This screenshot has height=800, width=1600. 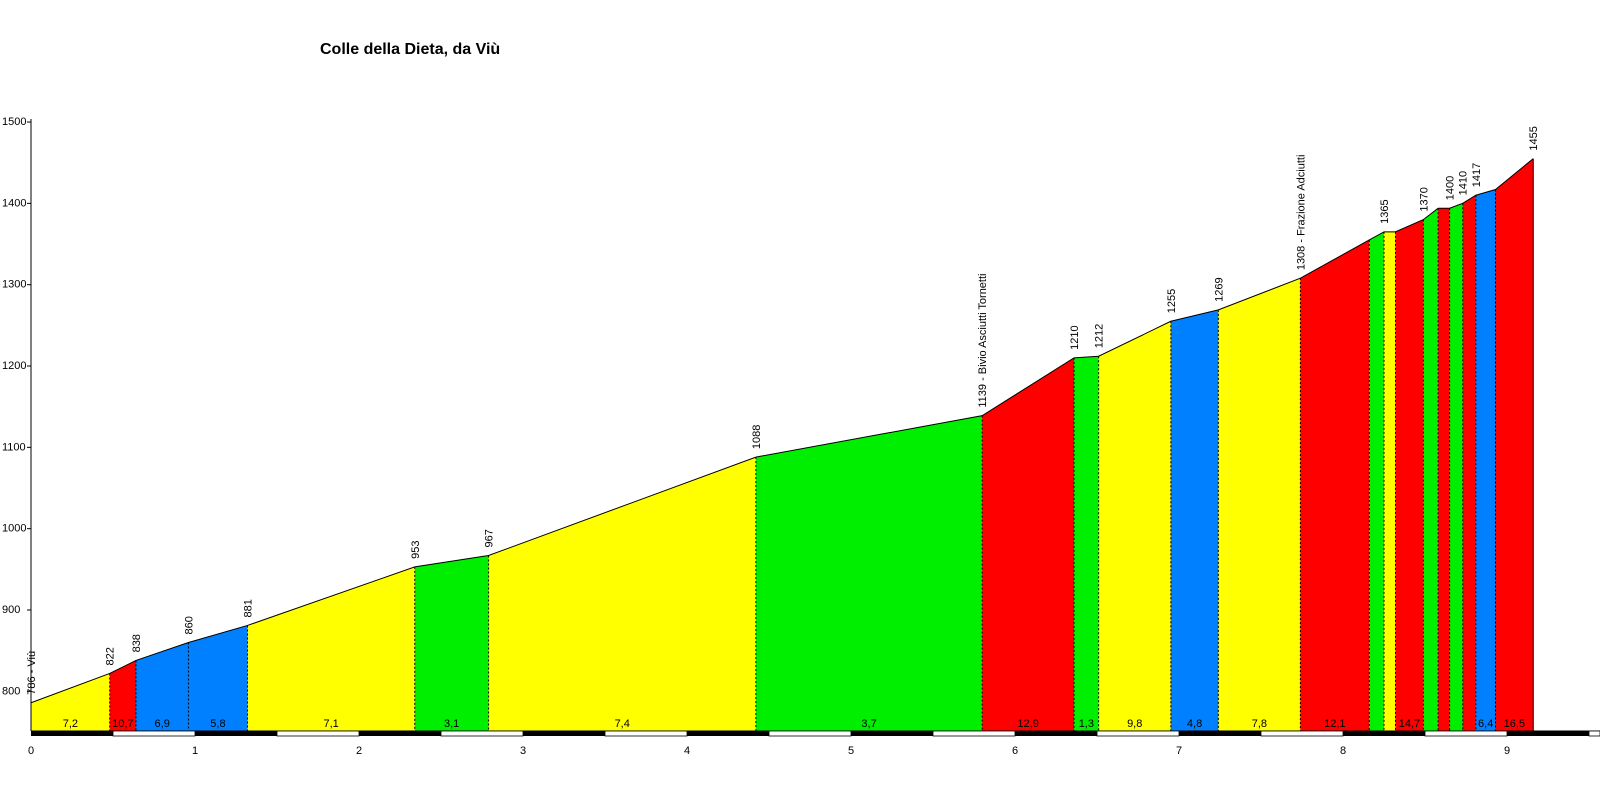 I want to click on elevation-label: 1255, so click(x=1172, y=301).